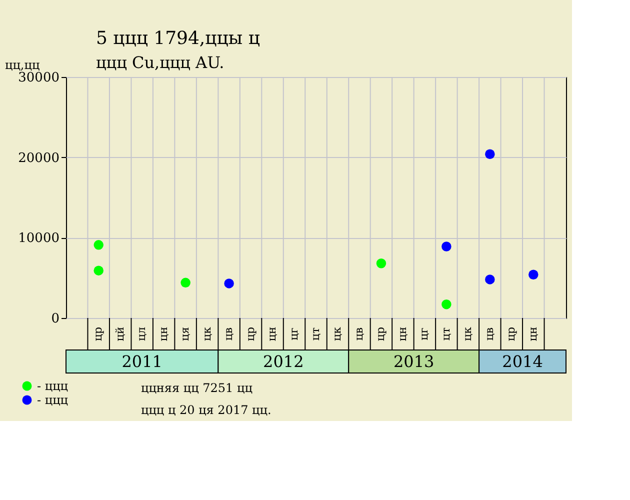 The height and width of the screenshot is (500, 630). Describe the element at coordinates (522, 361) in the screenshot. I see `text: 2014` at that location.